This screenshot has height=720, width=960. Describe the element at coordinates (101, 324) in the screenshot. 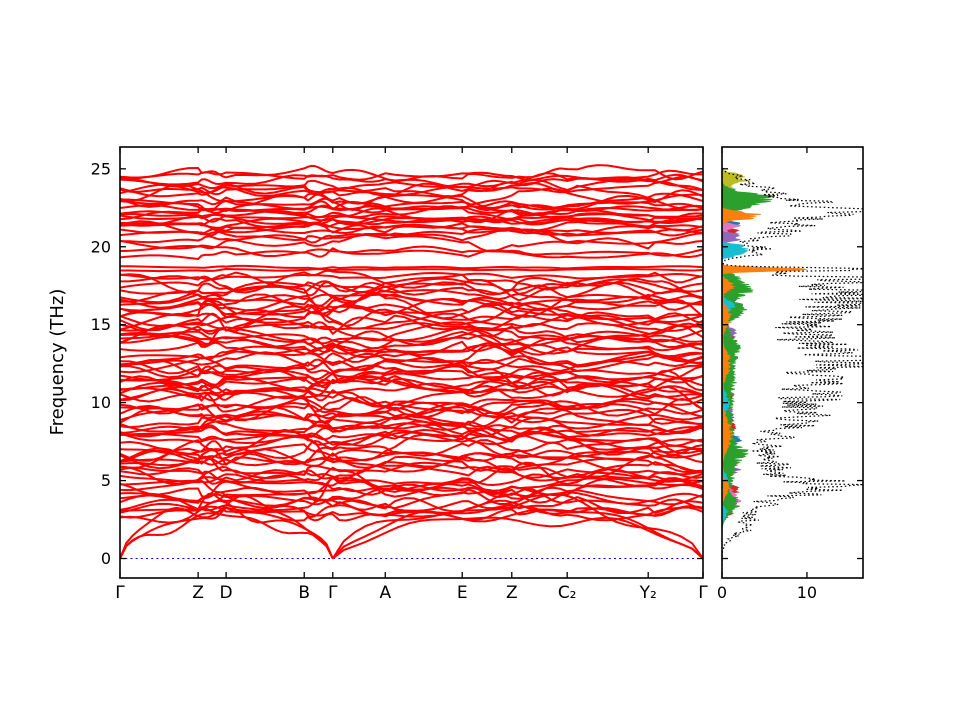

I see `y-tick-label: 15` at that location.